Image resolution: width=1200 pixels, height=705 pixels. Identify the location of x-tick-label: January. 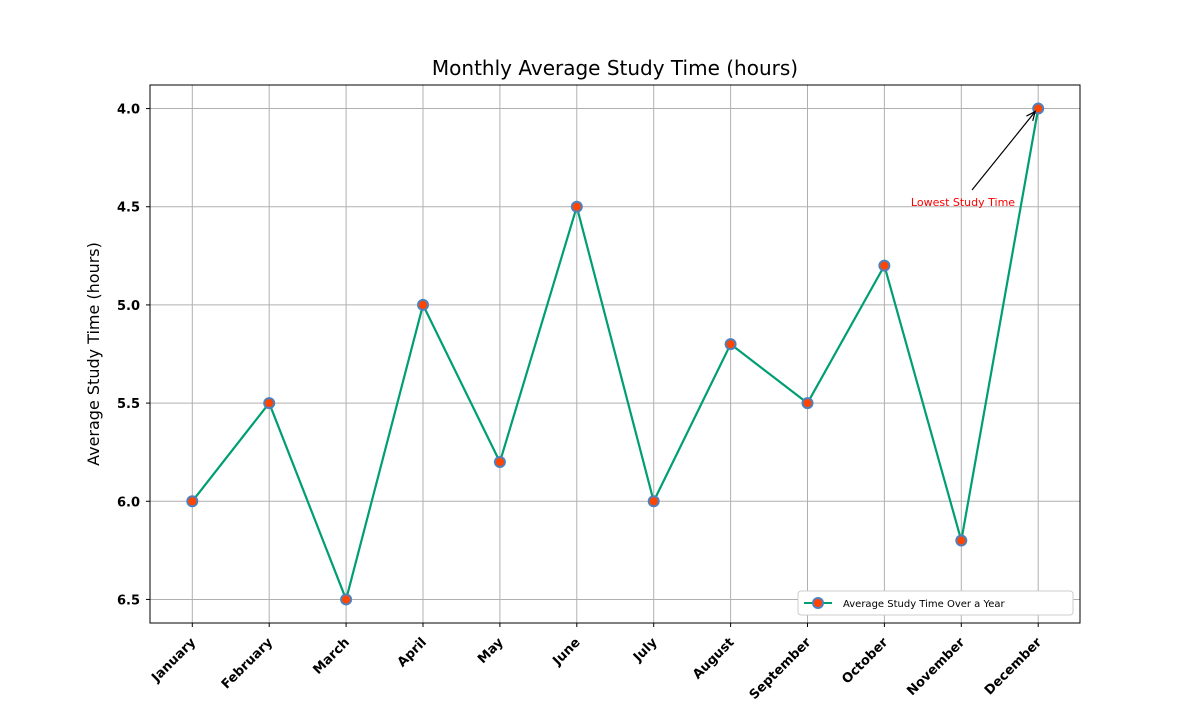
(173, 660).